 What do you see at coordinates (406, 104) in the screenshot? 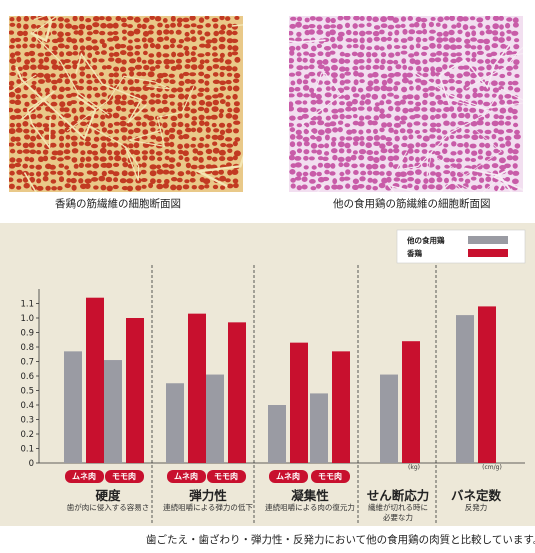
I see `other-chicken-muscle-photo` at bounding box center [406, 104].